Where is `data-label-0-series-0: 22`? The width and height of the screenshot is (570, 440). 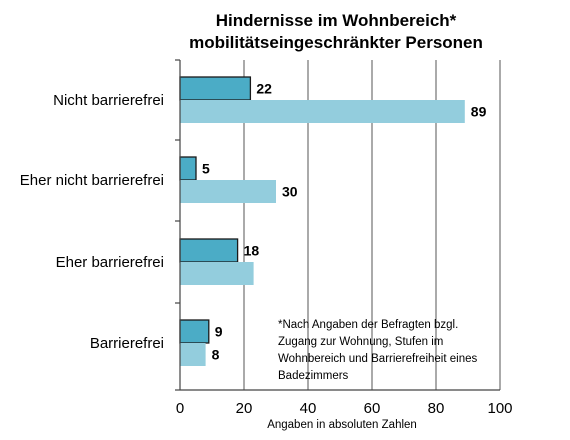 data-label-0-series-0: 22 is located at coordinates (264, 89).